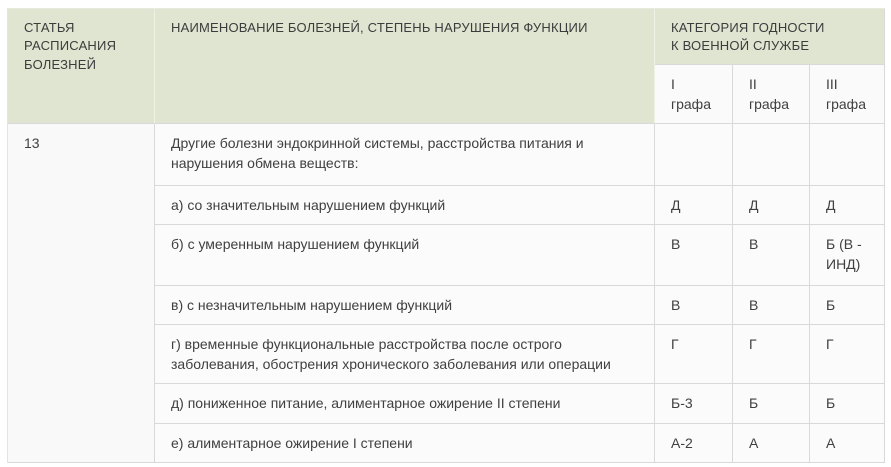 The image size is (891, 467). I want to click on header-category-column: КАТЕГОРИЯ ГОДНОСТИ К ВОЕННОЙ СЛУЖБЕ, so click(770, 37).